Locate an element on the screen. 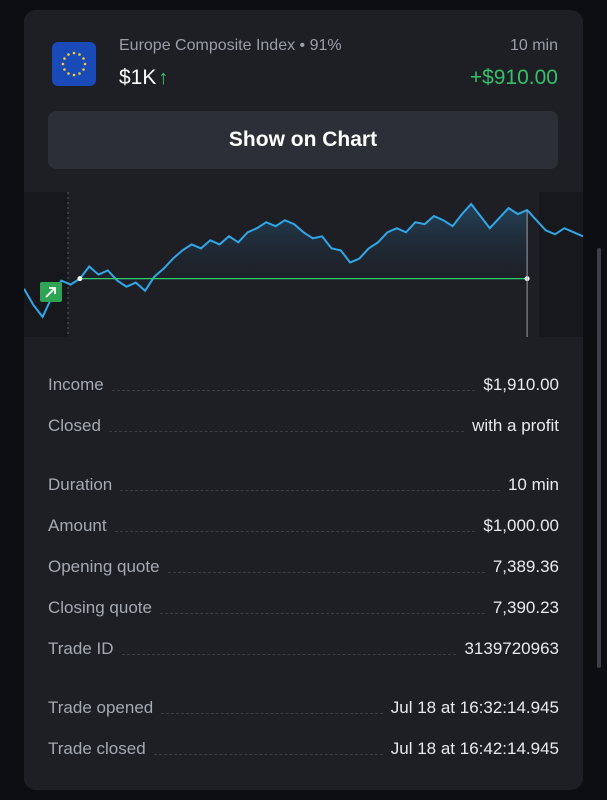 The image size is (607, 800). trade-id-label: Trade ID is located at coordinates (81, 648).